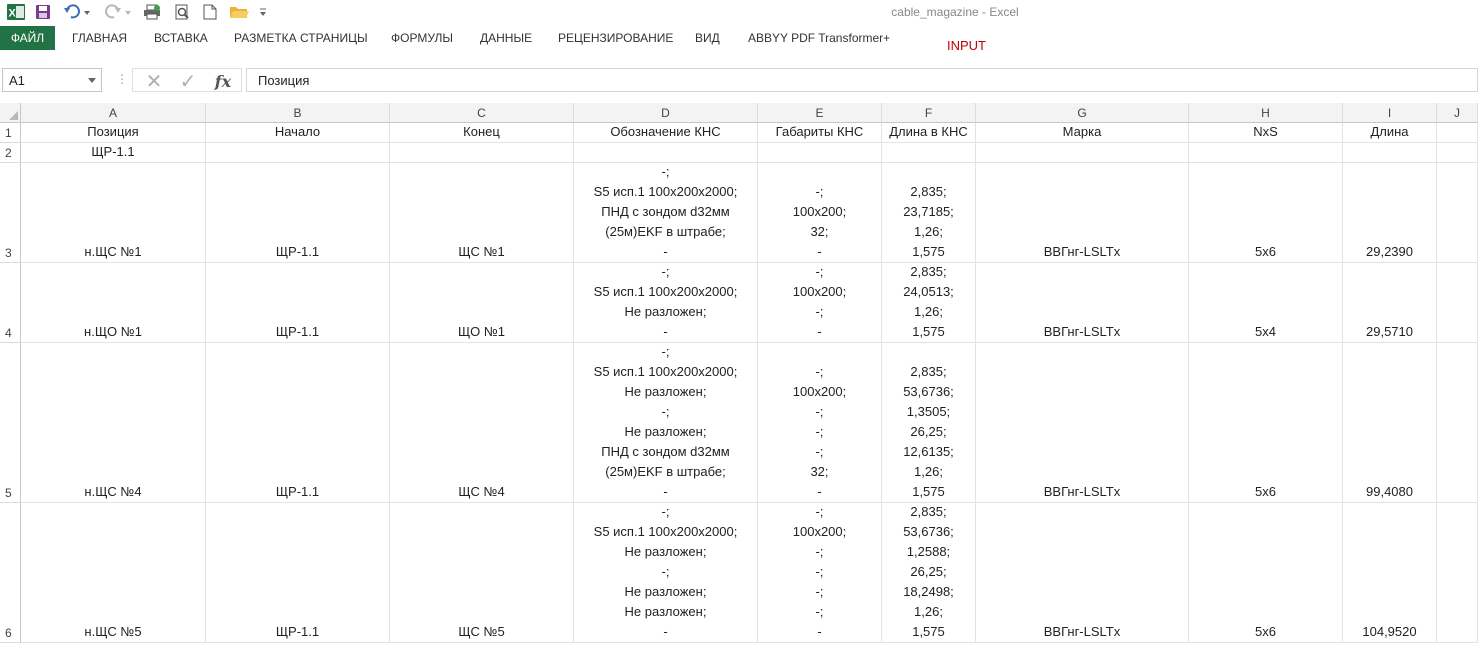 The width and height of the screenshot is (1478, 648). What do you see at coordinates (820, 133) in the screenshot?
I see `cell-e1: Габариты КНС` at bounding box center [820, 133].